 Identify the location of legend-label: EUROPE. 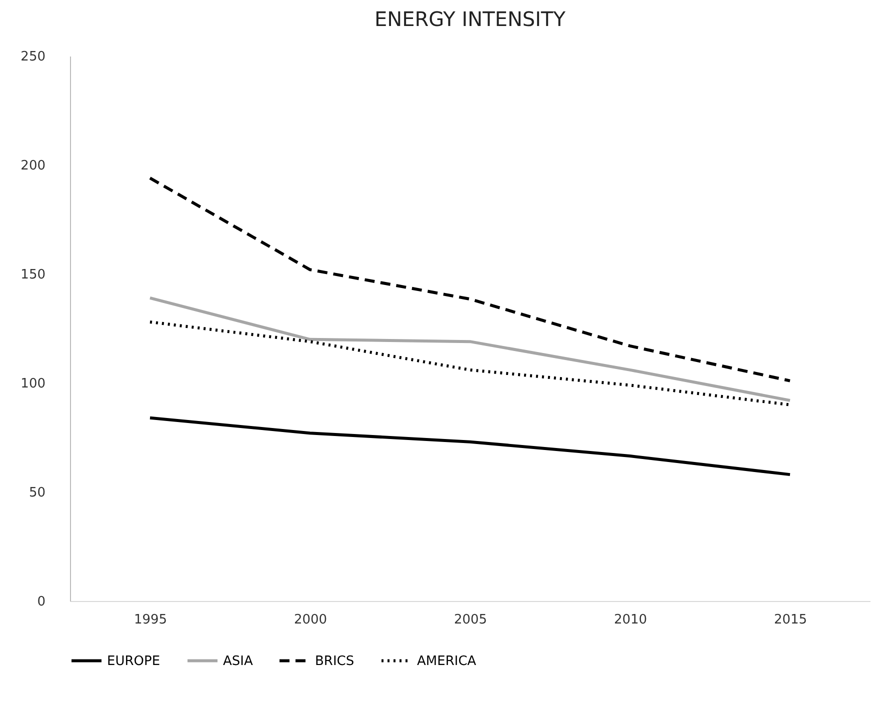
(133, 661).